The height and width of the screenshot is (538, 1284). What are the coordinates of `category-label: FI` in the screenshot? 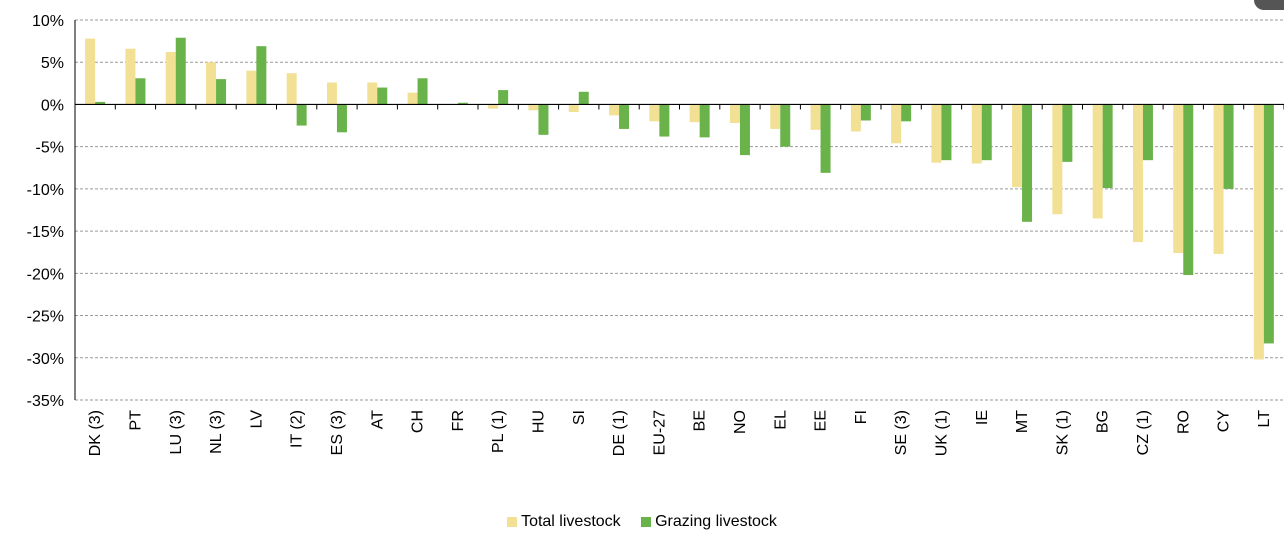 It's located at (861, 417).